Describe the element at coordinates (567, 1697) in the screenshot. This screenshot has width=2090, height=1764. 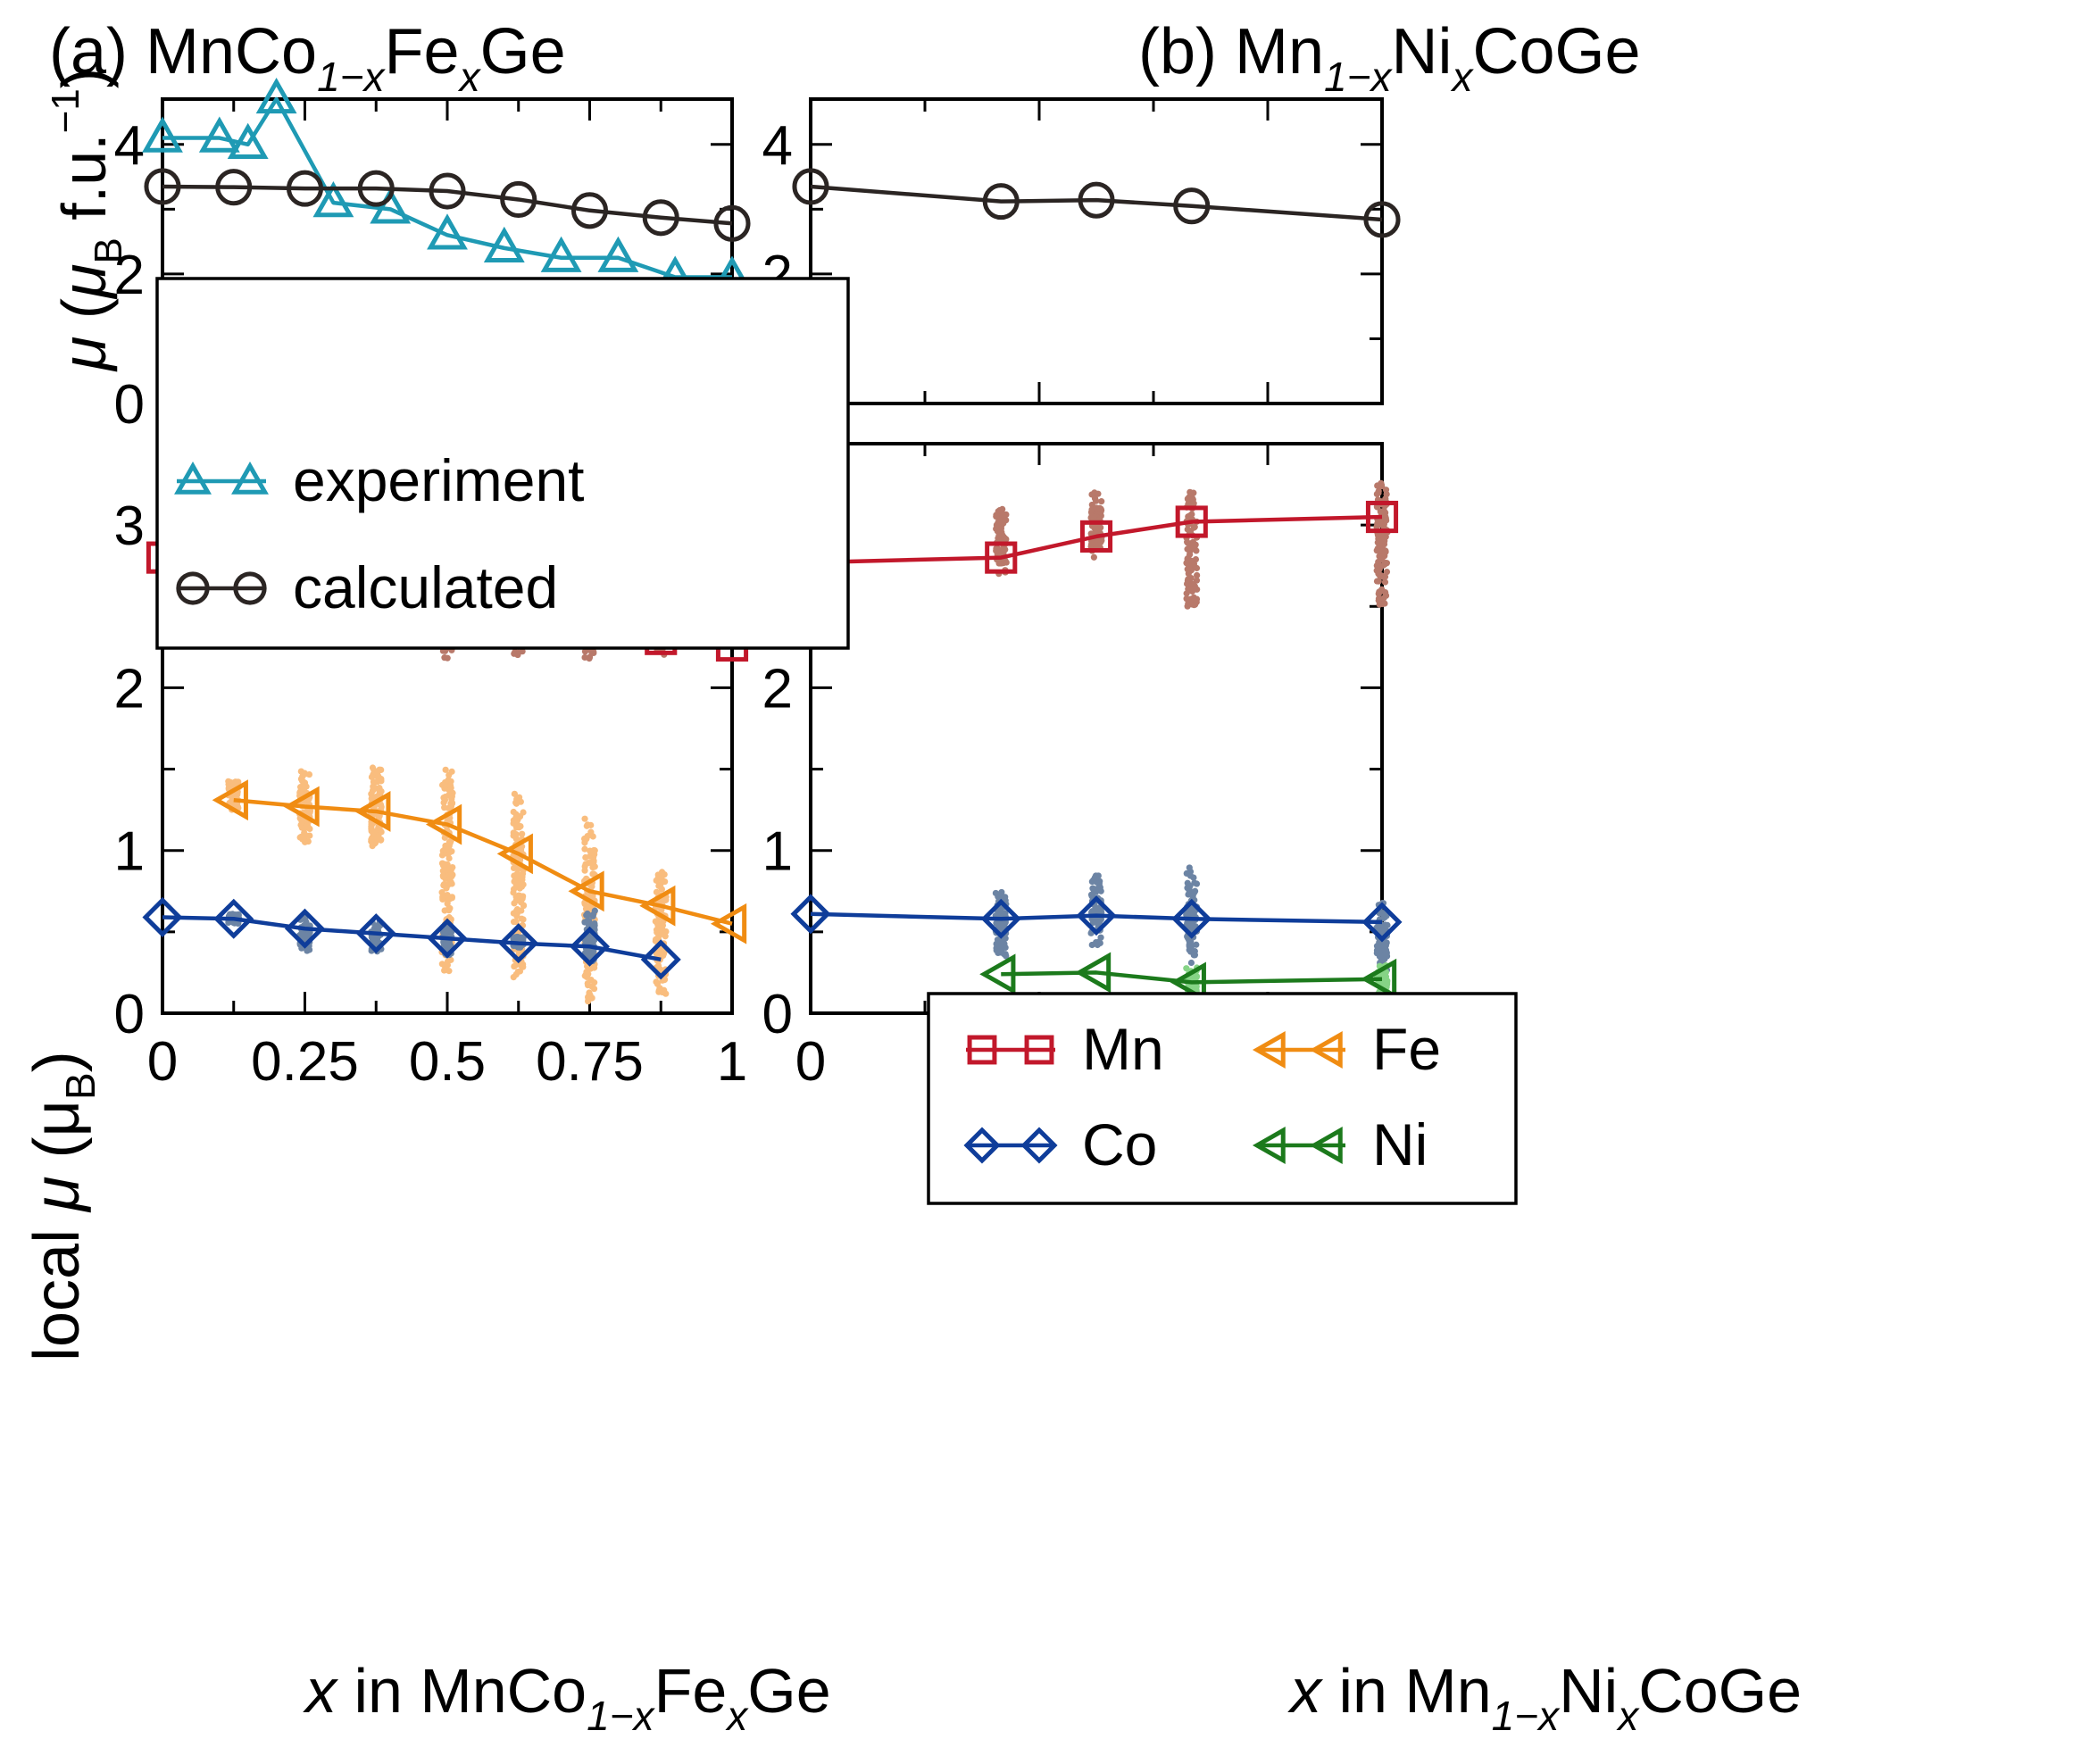
I see `panel-a-x-axis-label: x in MnCo1−xFexGe` at that location.